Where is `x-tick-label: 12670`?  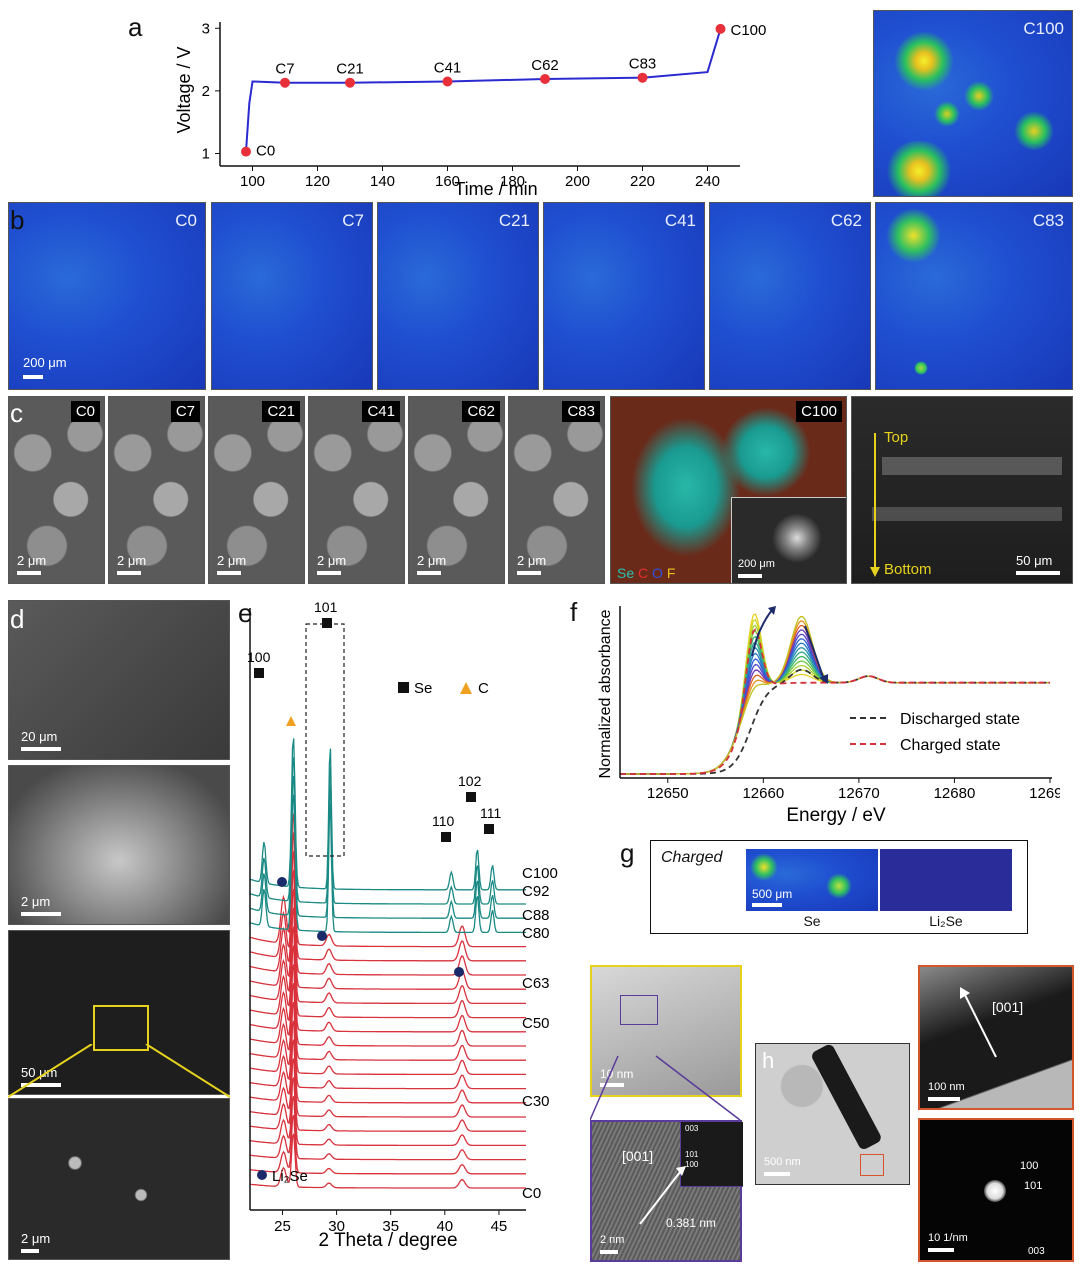
x-tick-label: 12670 is located at coordinates (859, 793).